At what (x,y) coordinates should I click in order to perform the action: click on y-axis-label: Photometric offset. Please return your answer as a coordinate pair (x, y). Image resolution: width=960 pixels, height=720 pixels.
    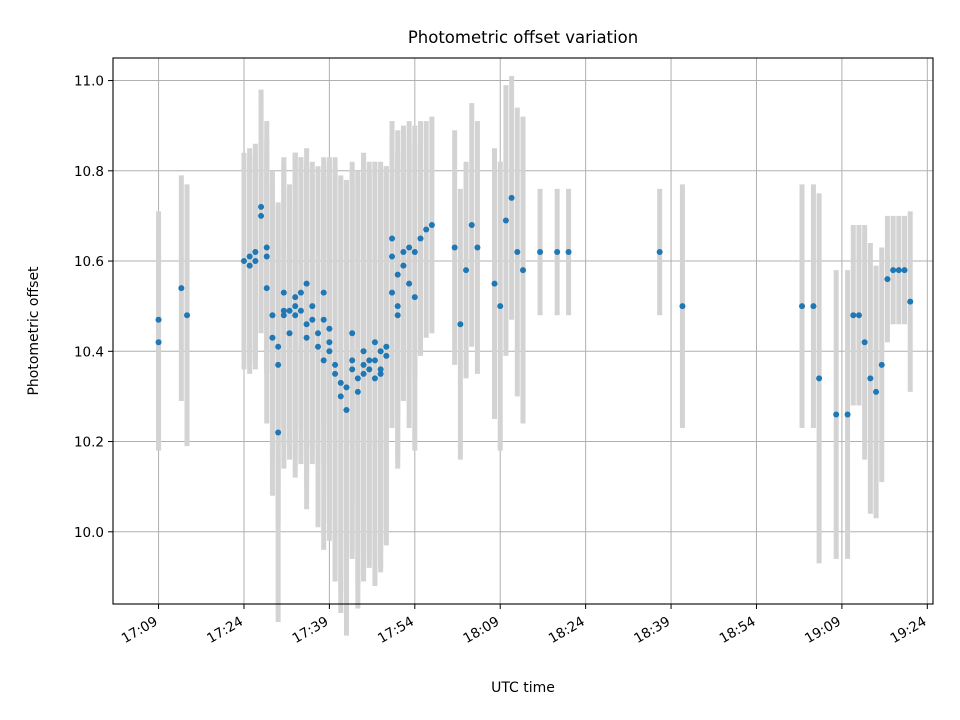
    Looking at the image, I should click on (34, 331).